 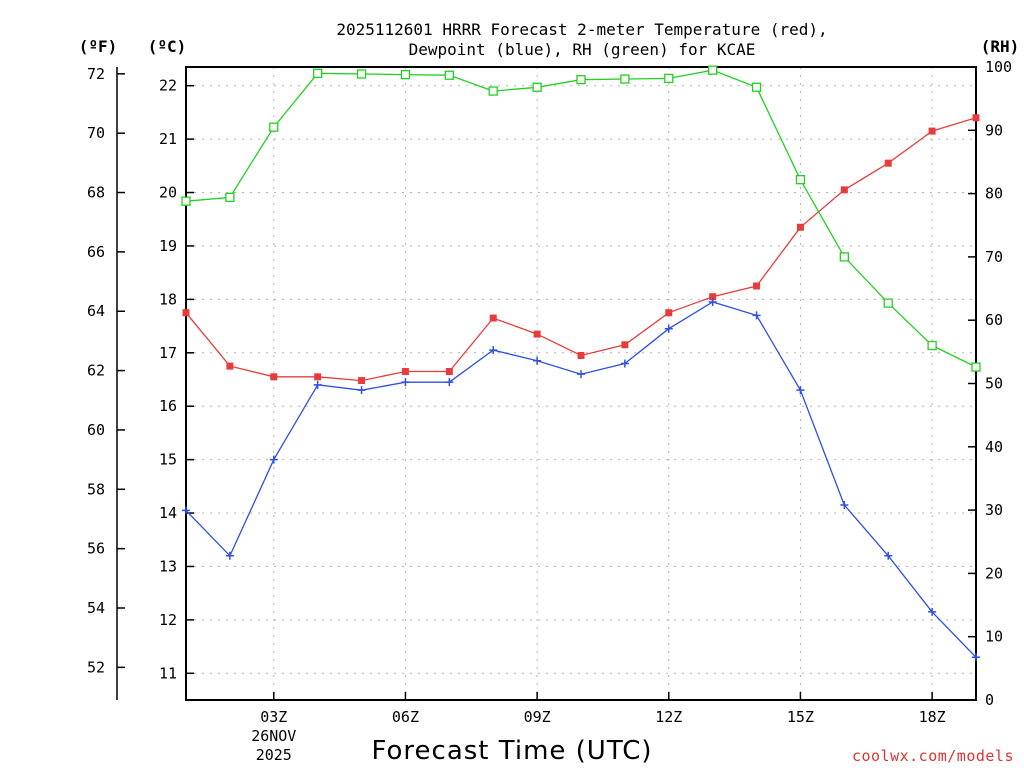 I want to click on fahrenheit-tick-label: 52, so click(x=96, y=667).